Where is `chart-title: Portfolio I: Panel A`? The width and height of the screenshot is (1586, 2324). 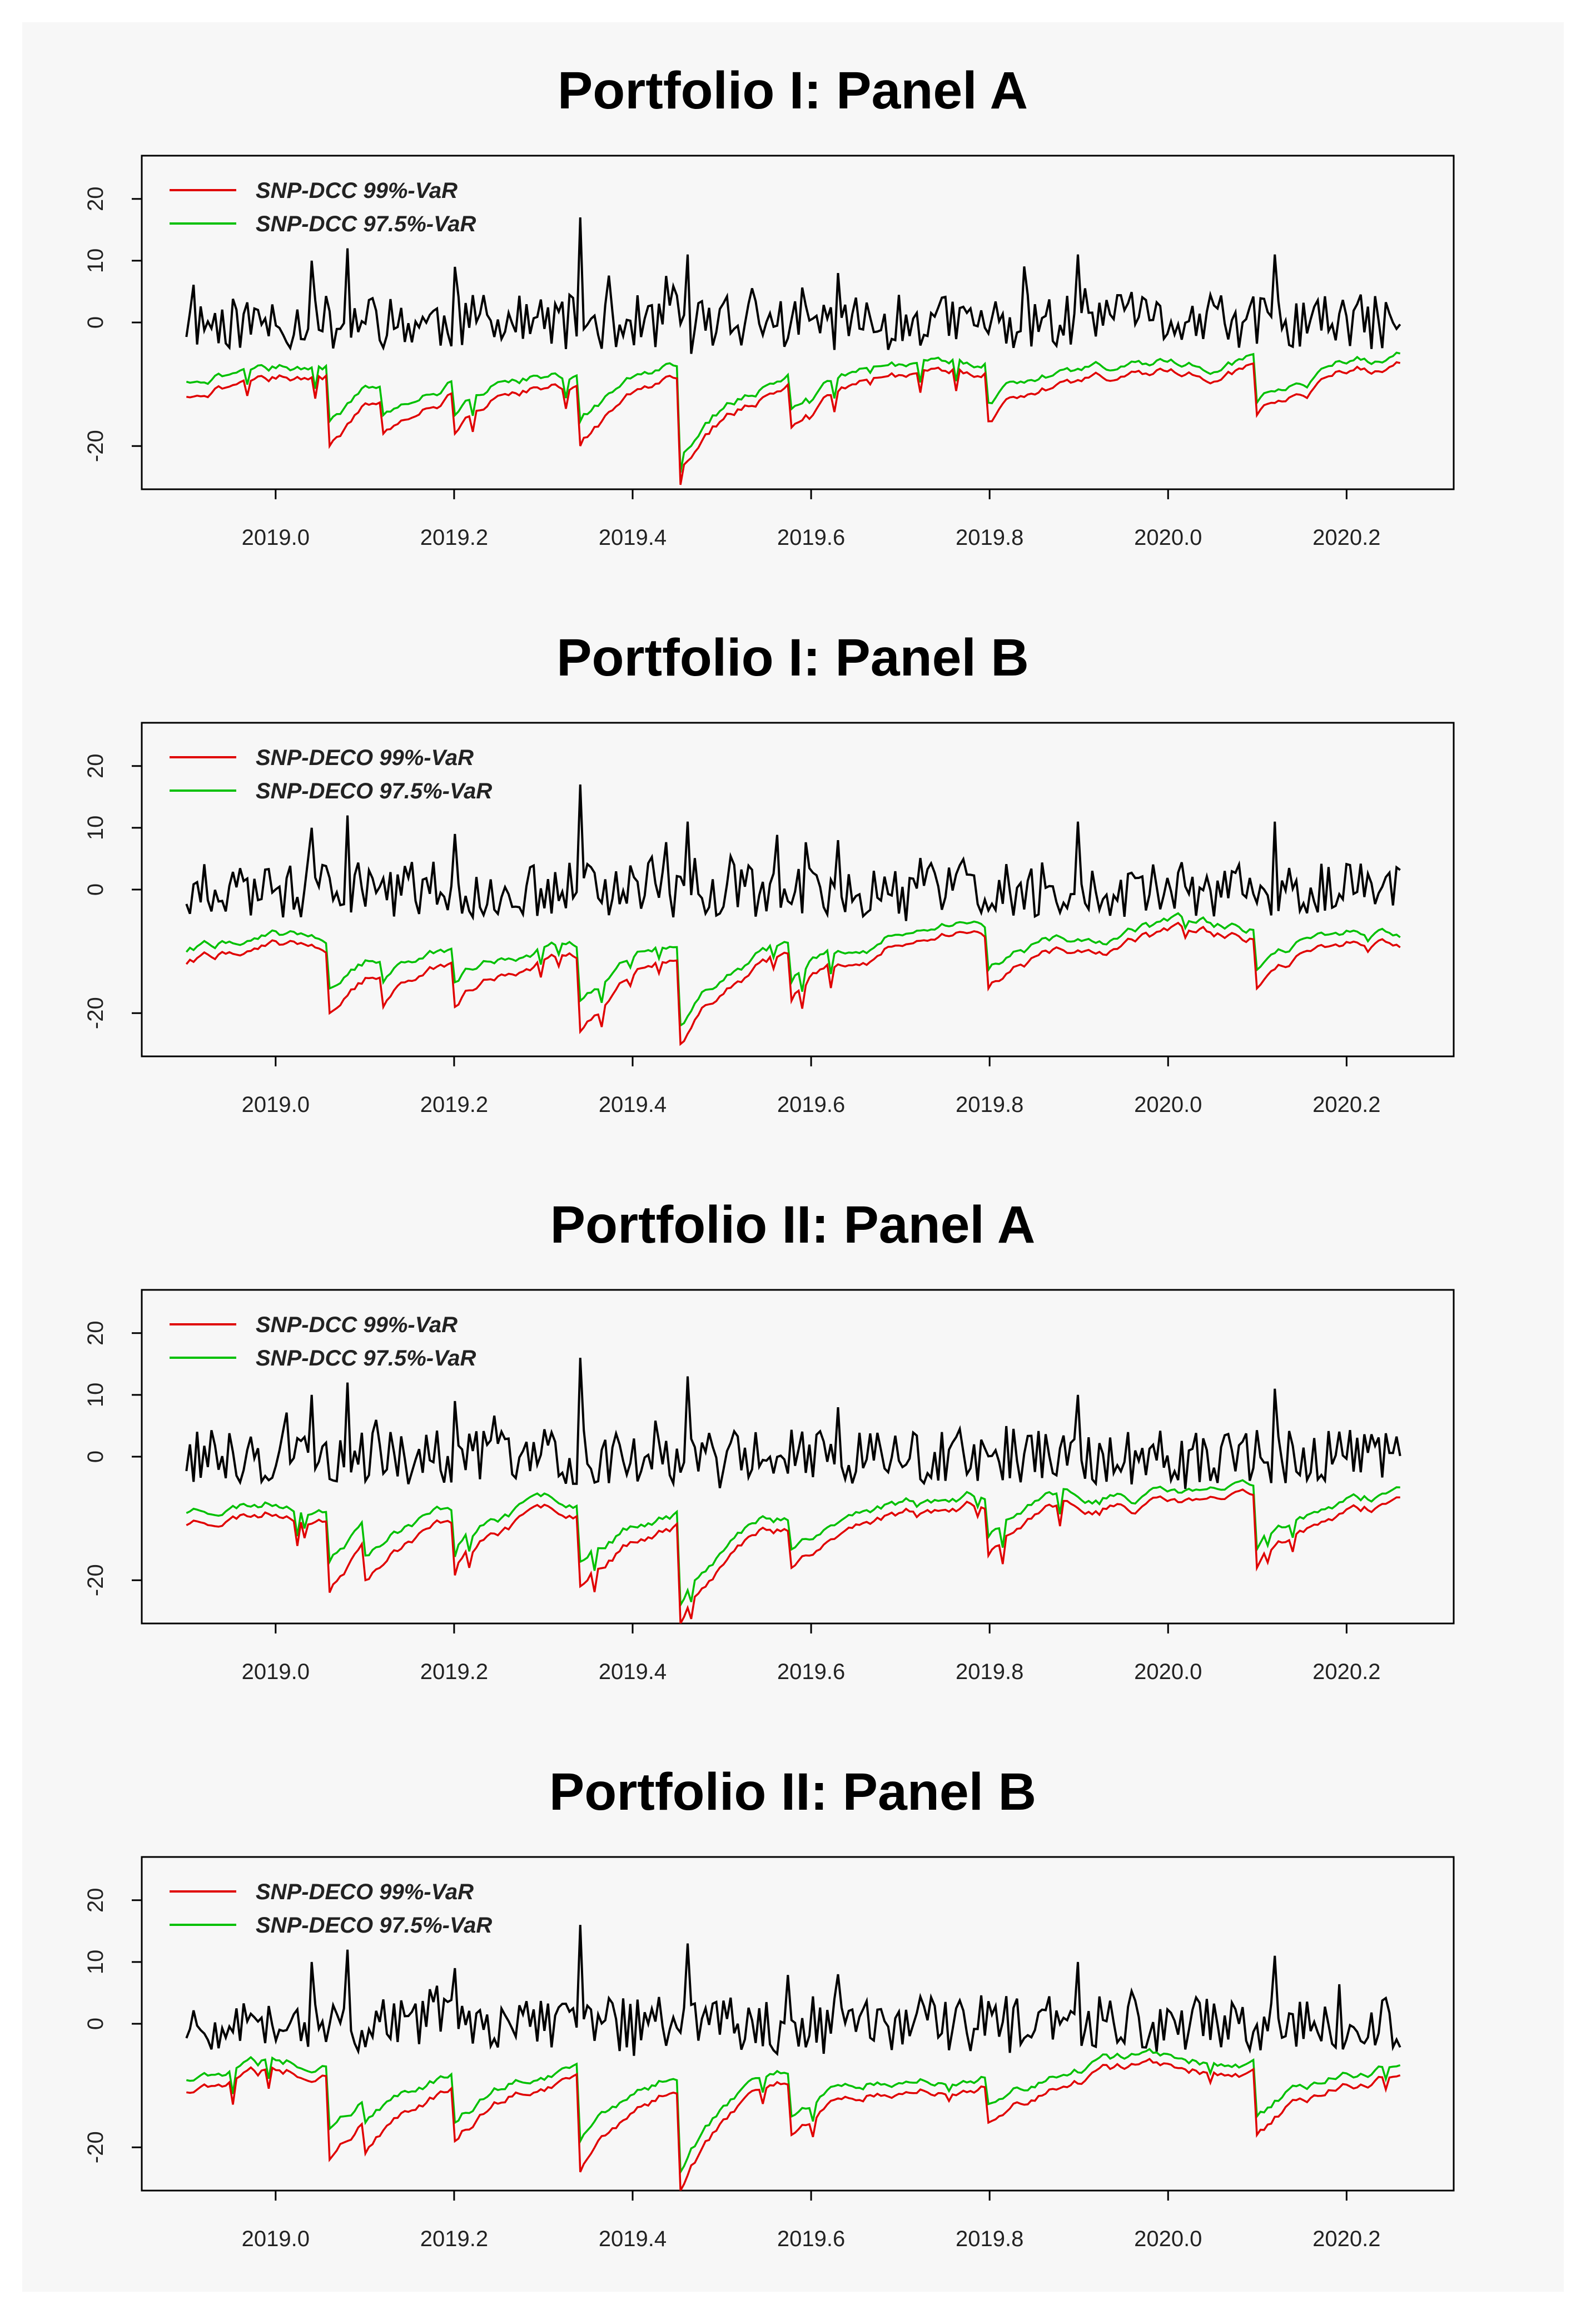
chart-title: Portfolio I: Panel A is located at coordinates (793, 90).